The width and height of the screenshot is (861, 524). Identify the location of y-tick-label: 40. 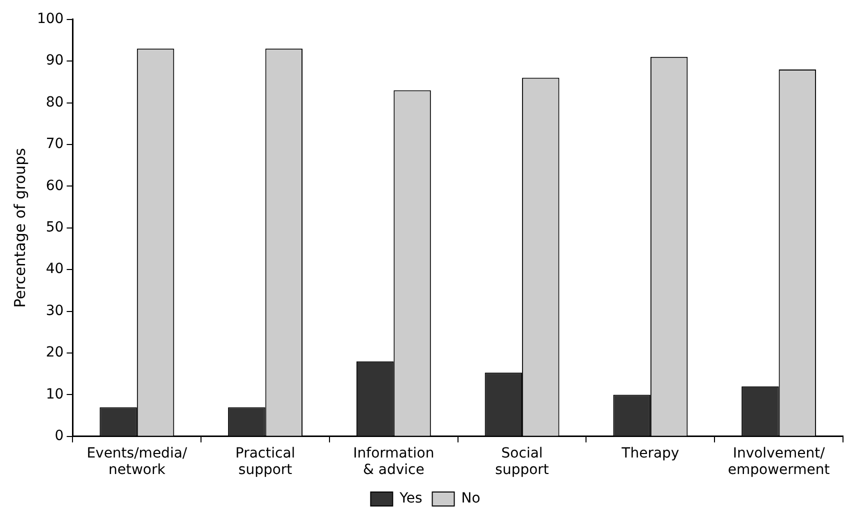
(55, 269).